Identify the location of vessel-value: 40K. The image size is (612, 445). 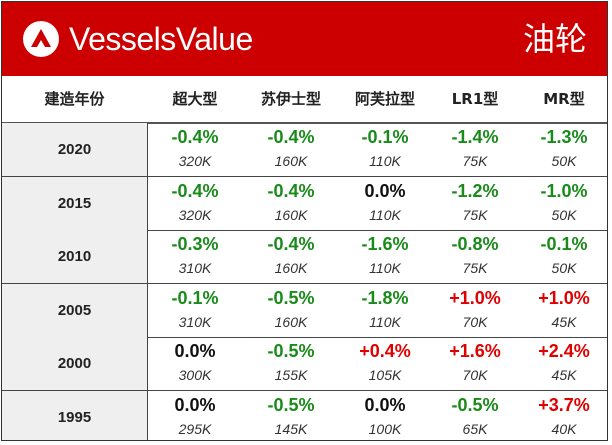
(564, 428).